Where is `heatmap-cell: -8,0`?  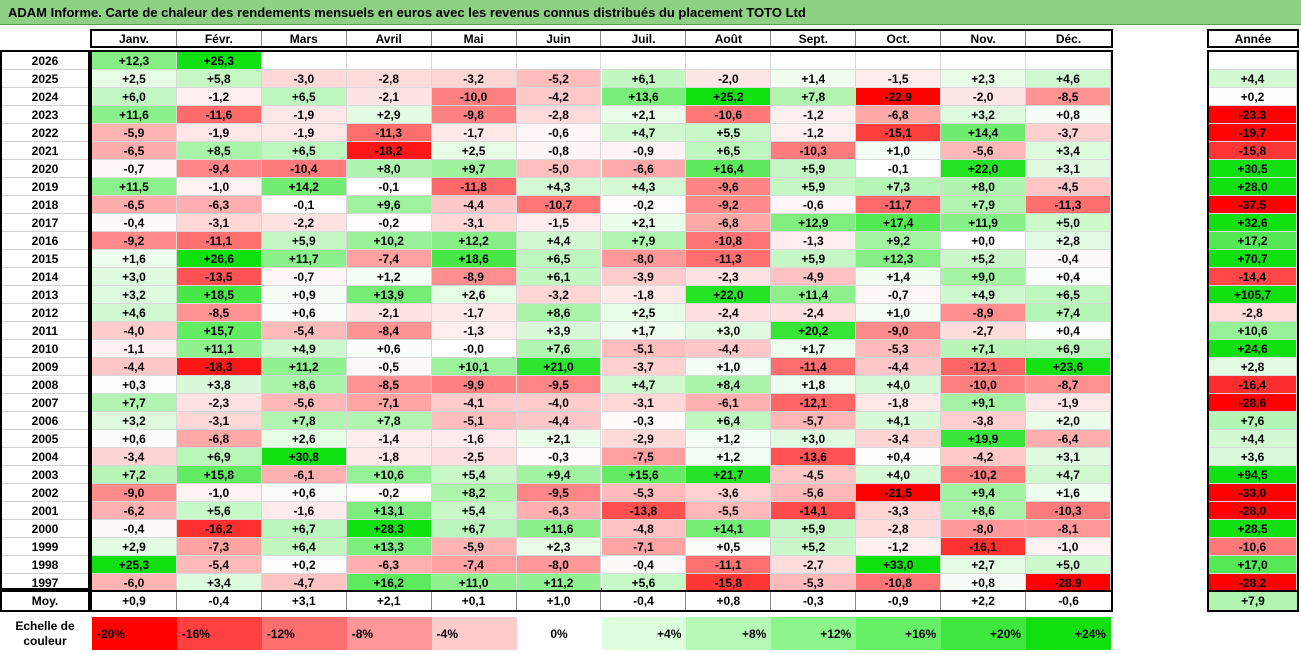 heatmap-cell: -8,0 is located at coordinates (559, 565).